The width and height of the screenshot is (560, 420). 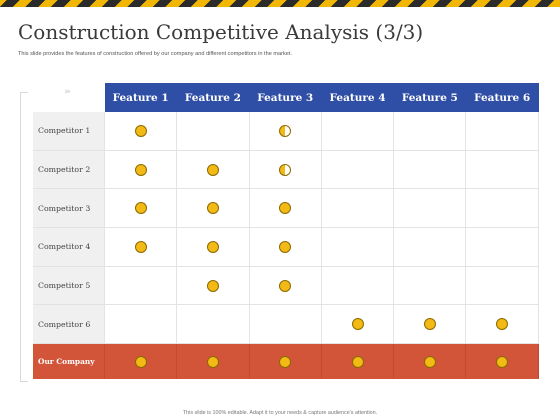 I want to click on row-label-competitor-6: Competitor 6, so click(x=69, y=325).